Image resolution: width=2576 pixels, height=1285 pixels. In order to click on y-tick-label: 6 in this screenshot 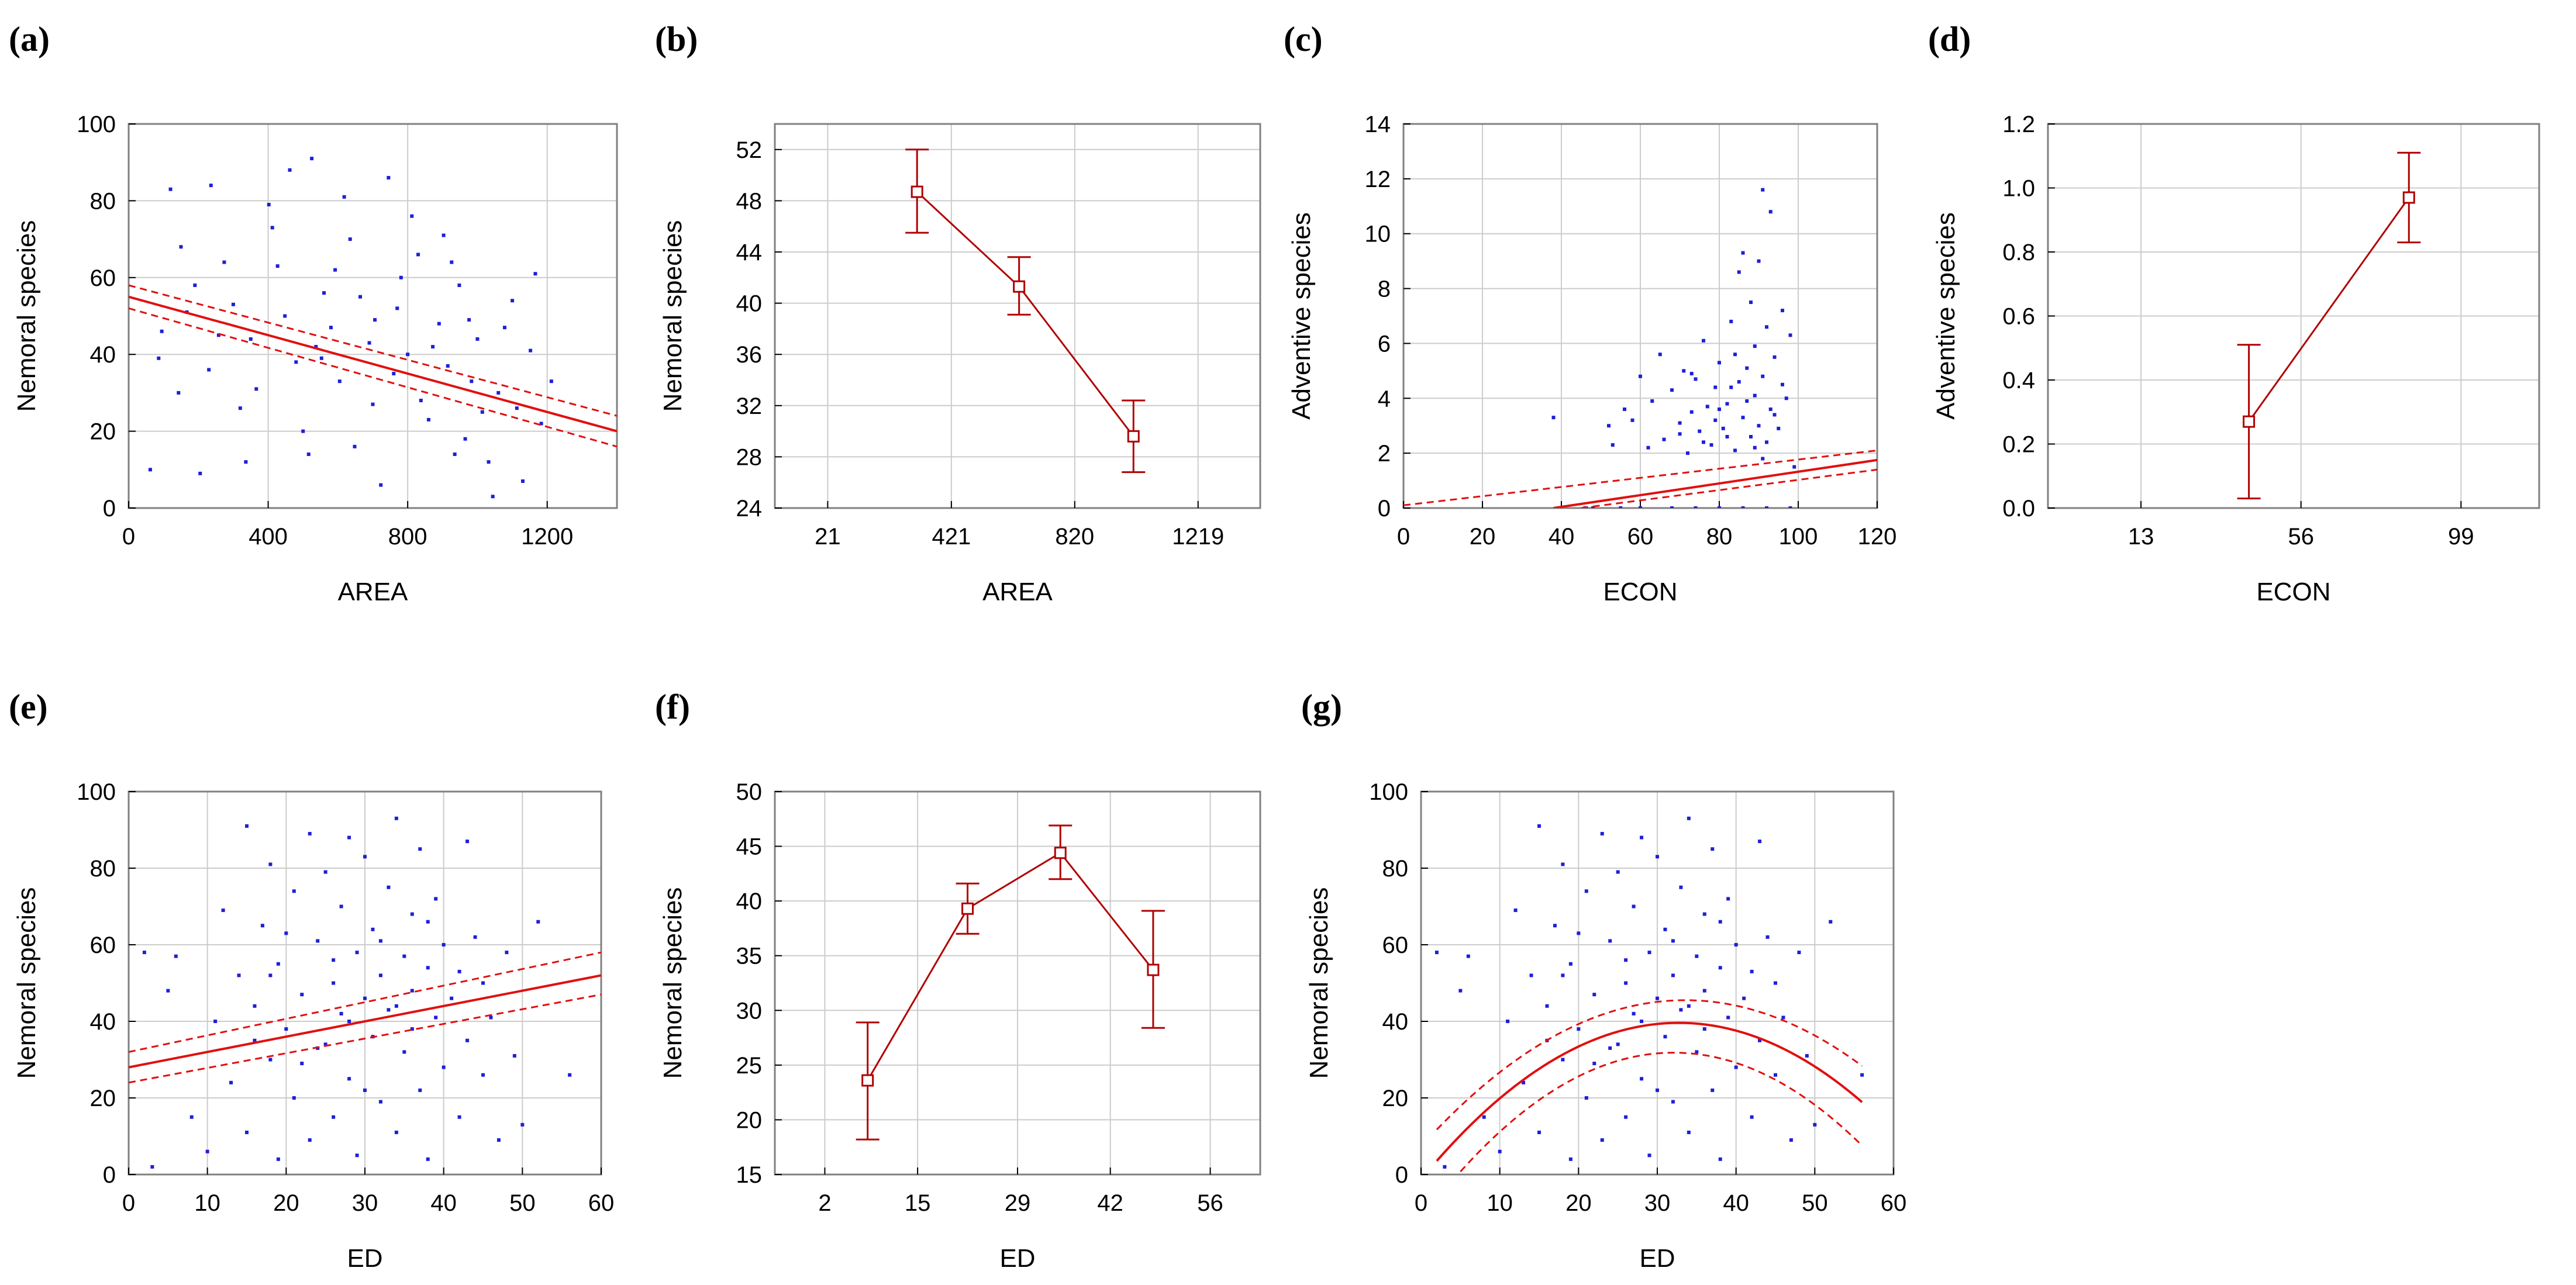, I will do `click(1384, 344)`.